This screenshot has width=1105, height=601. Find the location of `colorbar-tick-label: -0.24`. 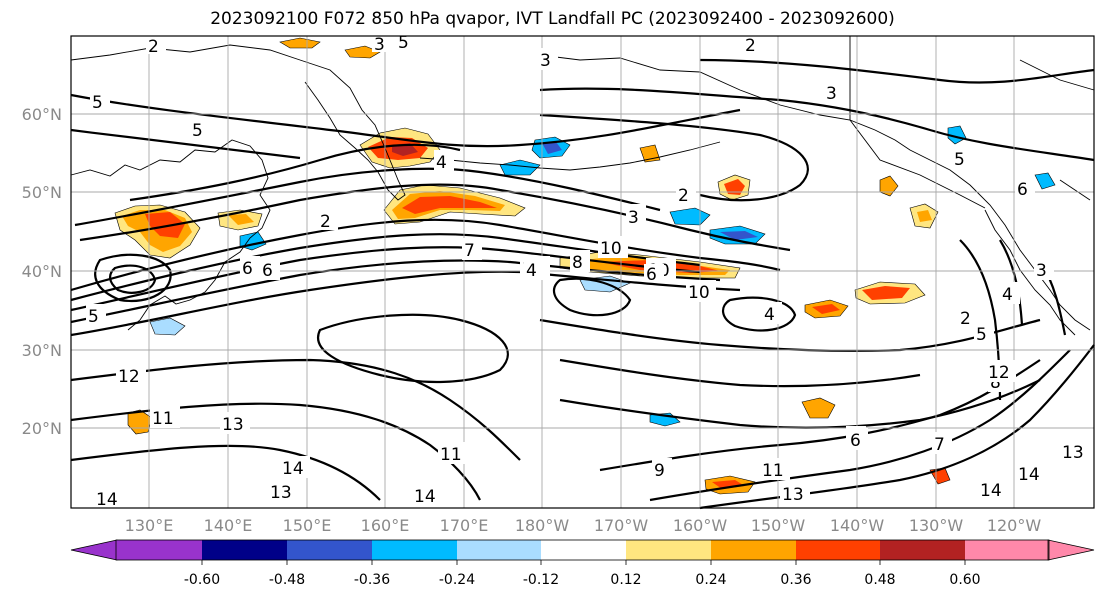

colorbar-tick-label: -0.24 is located at coordinates (457, 580).